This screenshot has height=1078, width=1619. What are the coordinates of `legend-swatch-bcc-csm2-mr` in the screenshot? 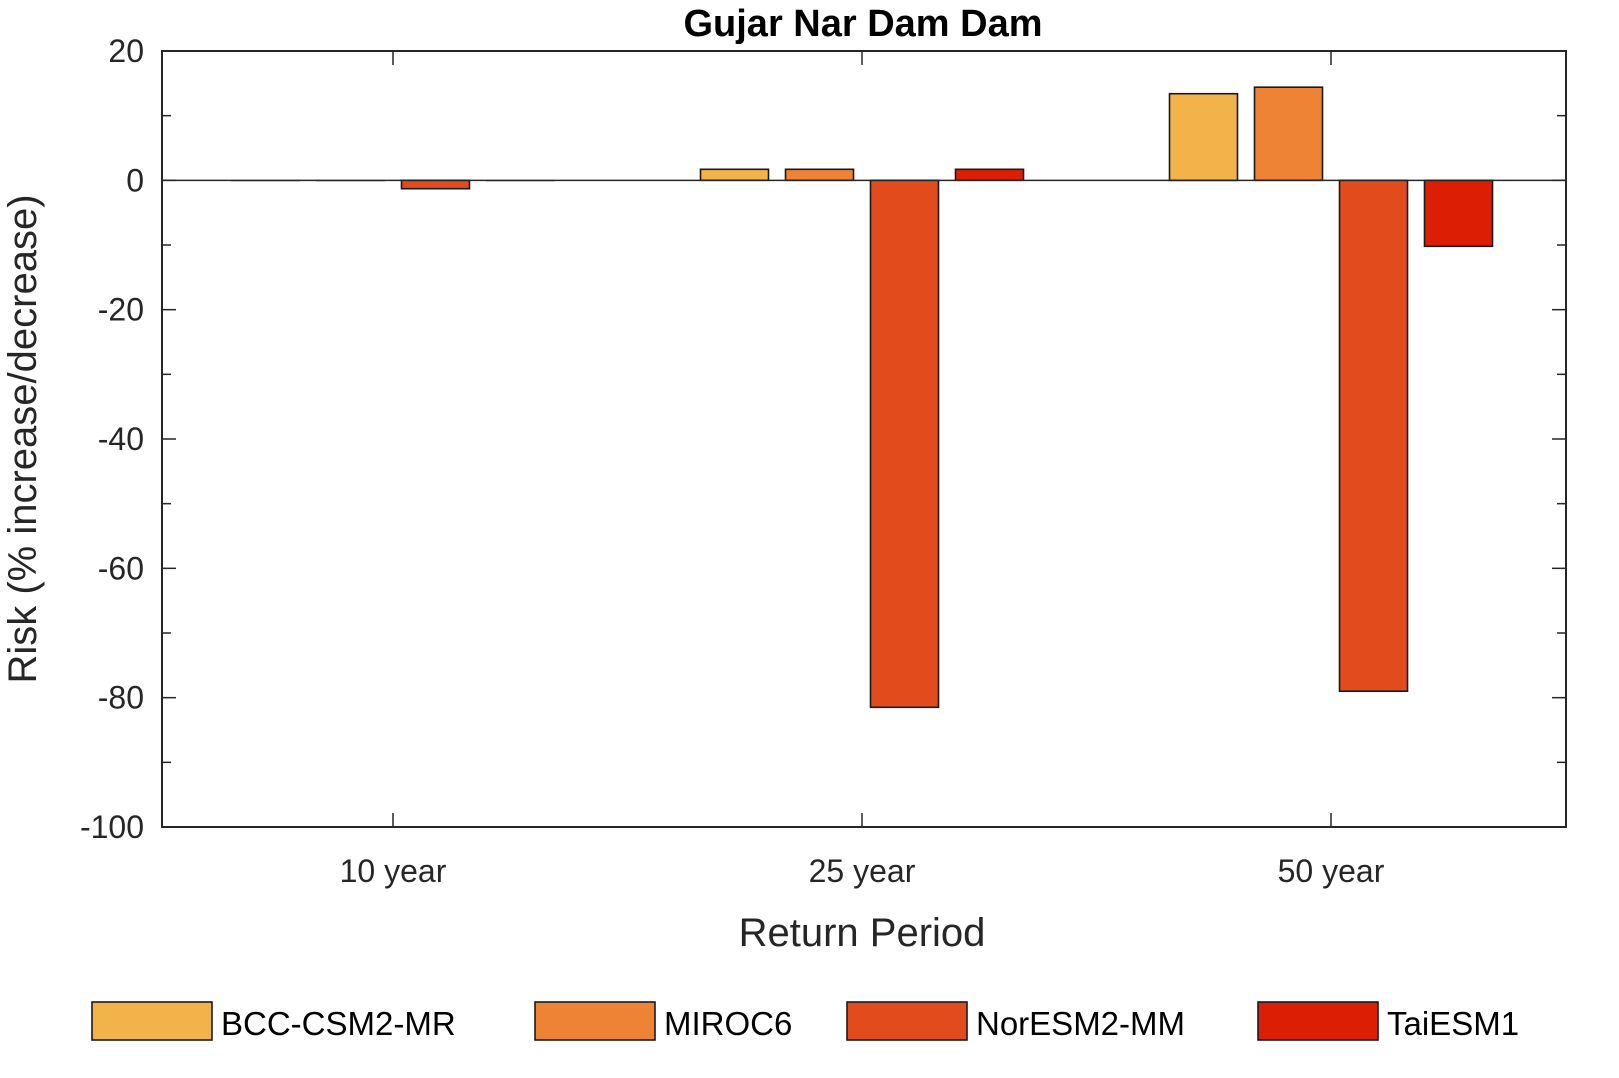 It's located at (152, 1021).